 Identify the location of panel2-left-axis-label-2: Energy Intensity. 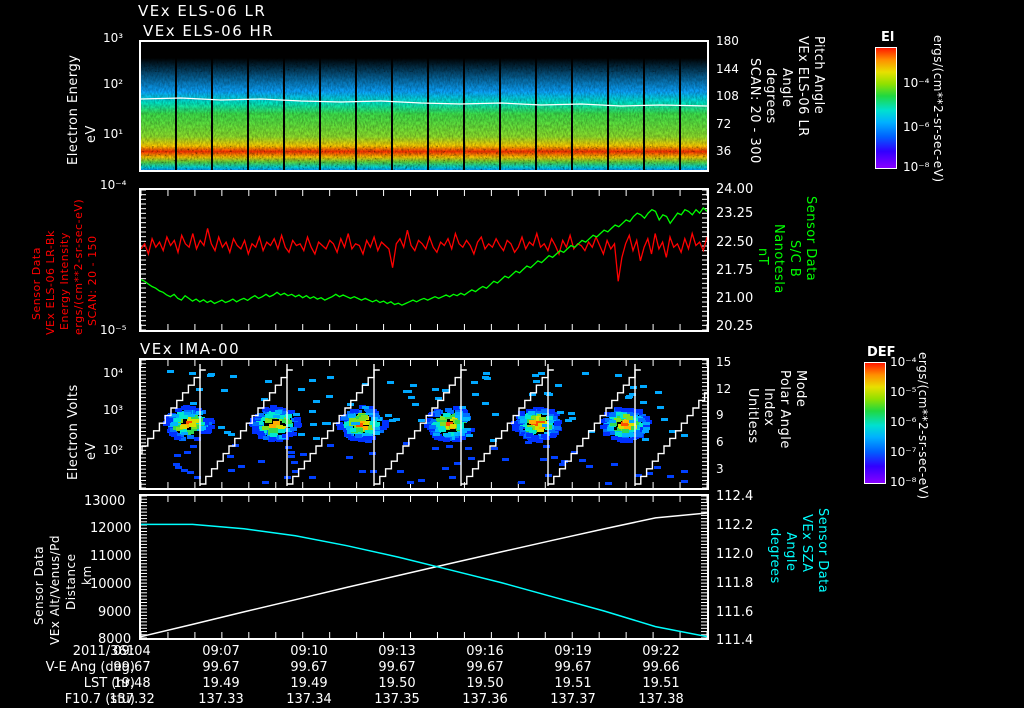
(64, 281).